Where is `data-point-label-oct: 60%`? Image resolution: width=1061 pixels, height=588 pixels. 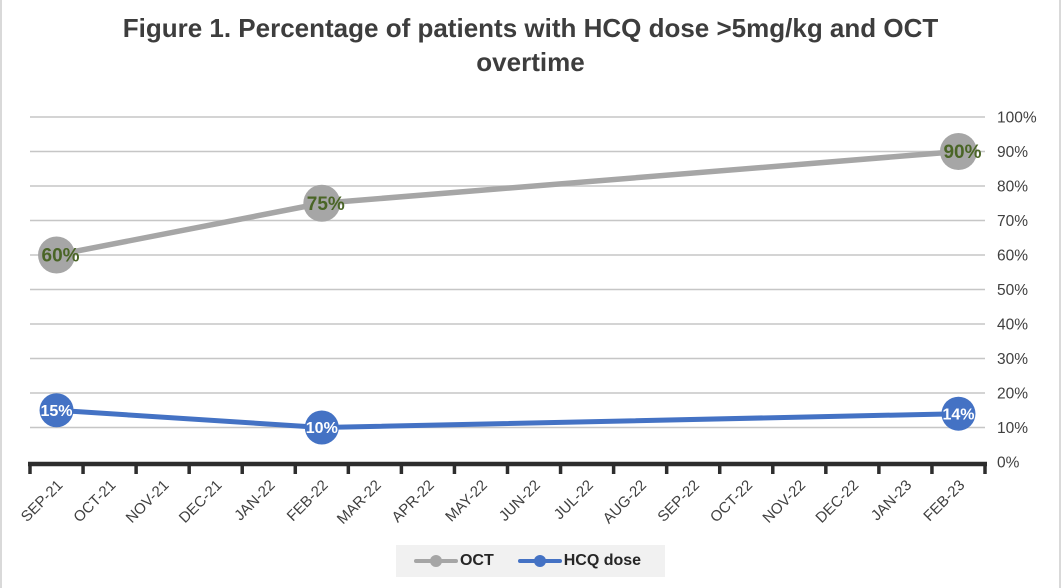 data-point-label-oct: 60% is located at coordinates (61, 256).